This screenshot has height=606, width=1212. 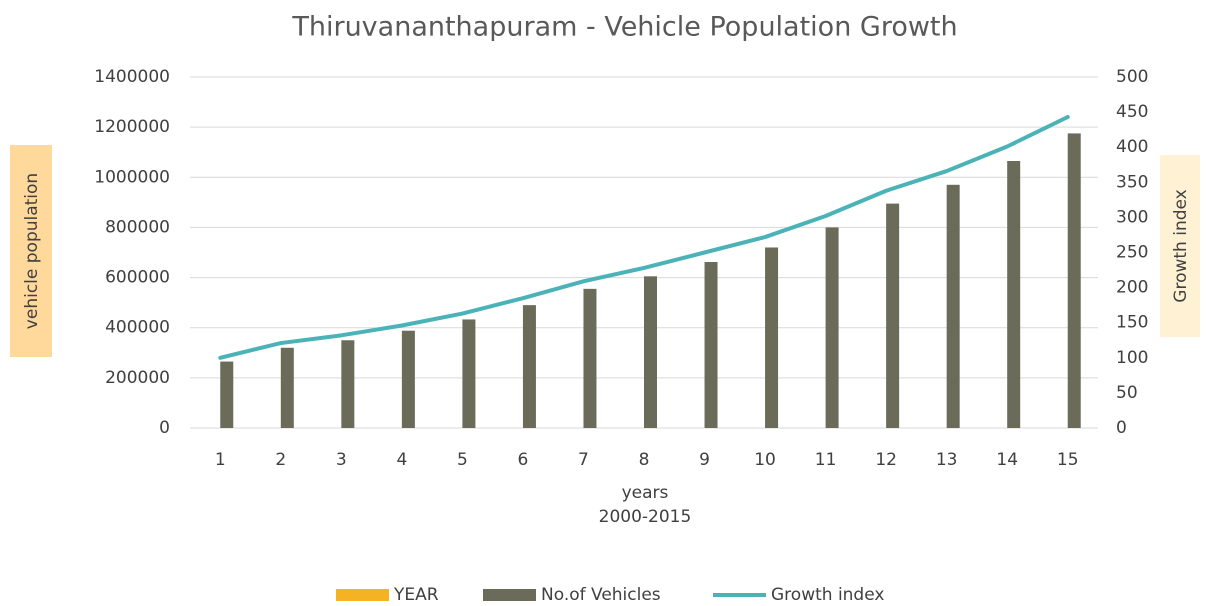 I want to click on x-tick-label: 14, so click(x=1007, y=460).